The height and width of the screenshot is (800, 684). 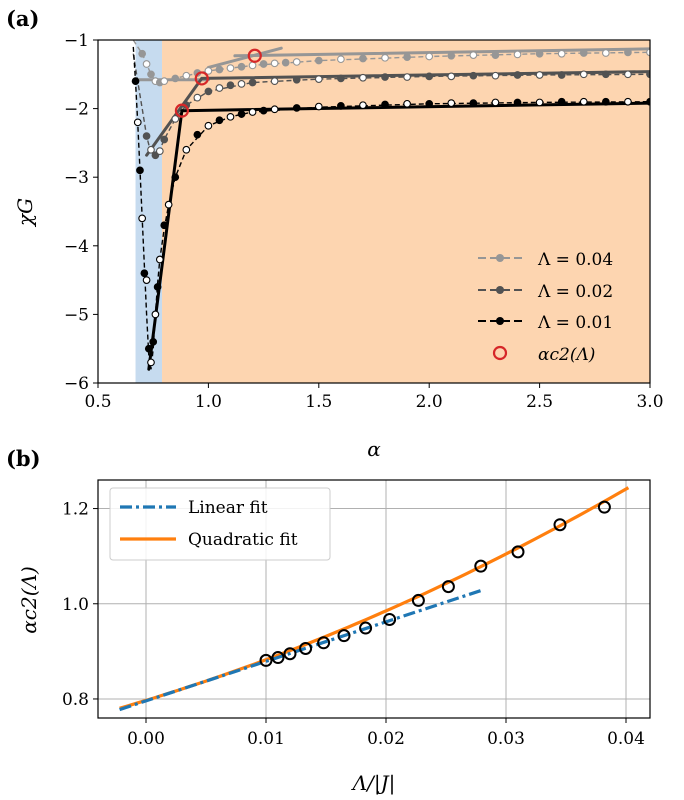 What do you see at coordinates (22, 18) in the screenshot?
I see `panel-a-label: (a)` at bounding box center [22, 18].